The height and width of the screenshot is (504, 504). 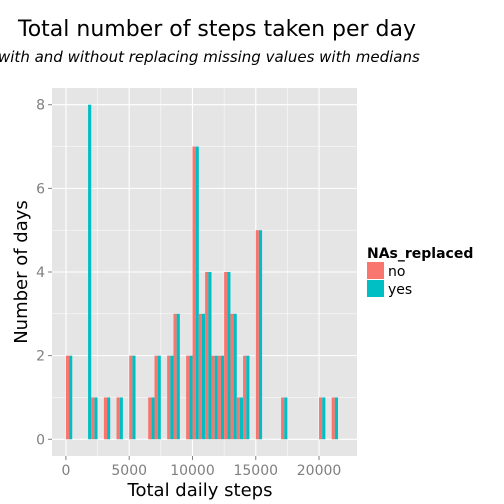 What do you see at coordinates (319, 471) in the screenshot?
I see `x-tick-label: 20000` at bounding box center [319, 471].